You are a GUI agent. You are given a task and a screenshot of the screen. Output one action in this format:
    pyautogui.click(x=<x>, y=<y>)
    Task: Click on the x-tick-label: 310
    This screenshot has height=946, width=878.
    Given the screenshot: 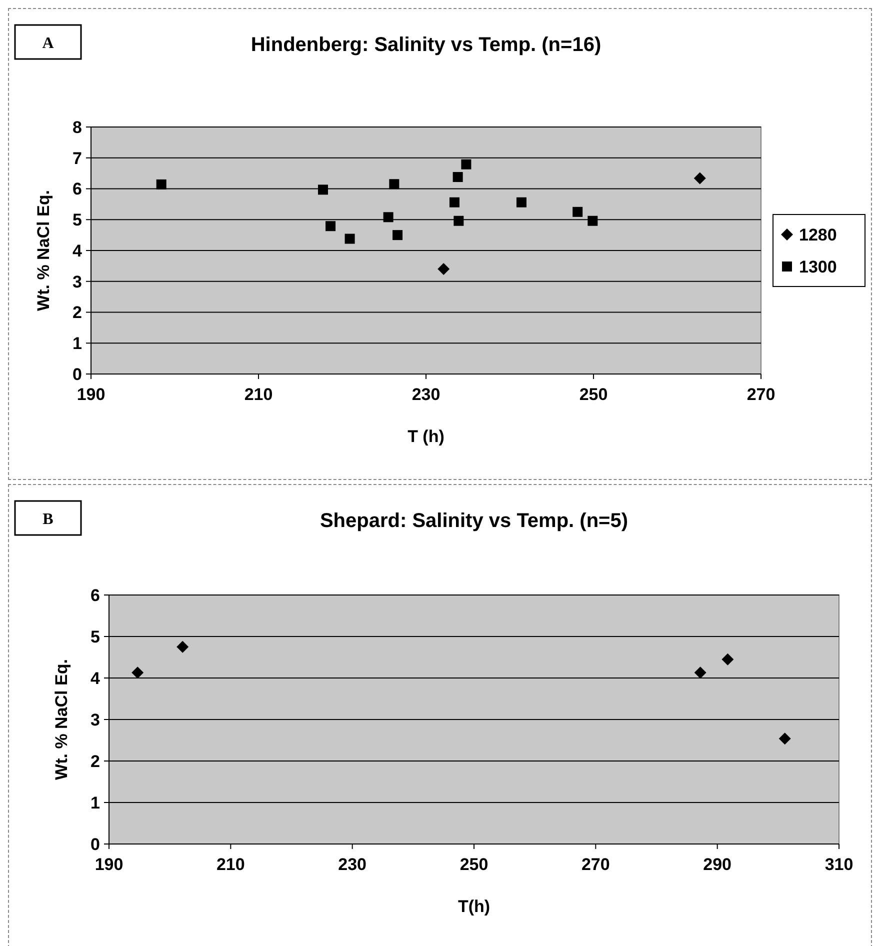 What is the action you would take?
    pyautogui.click(x=839, y=864)
    